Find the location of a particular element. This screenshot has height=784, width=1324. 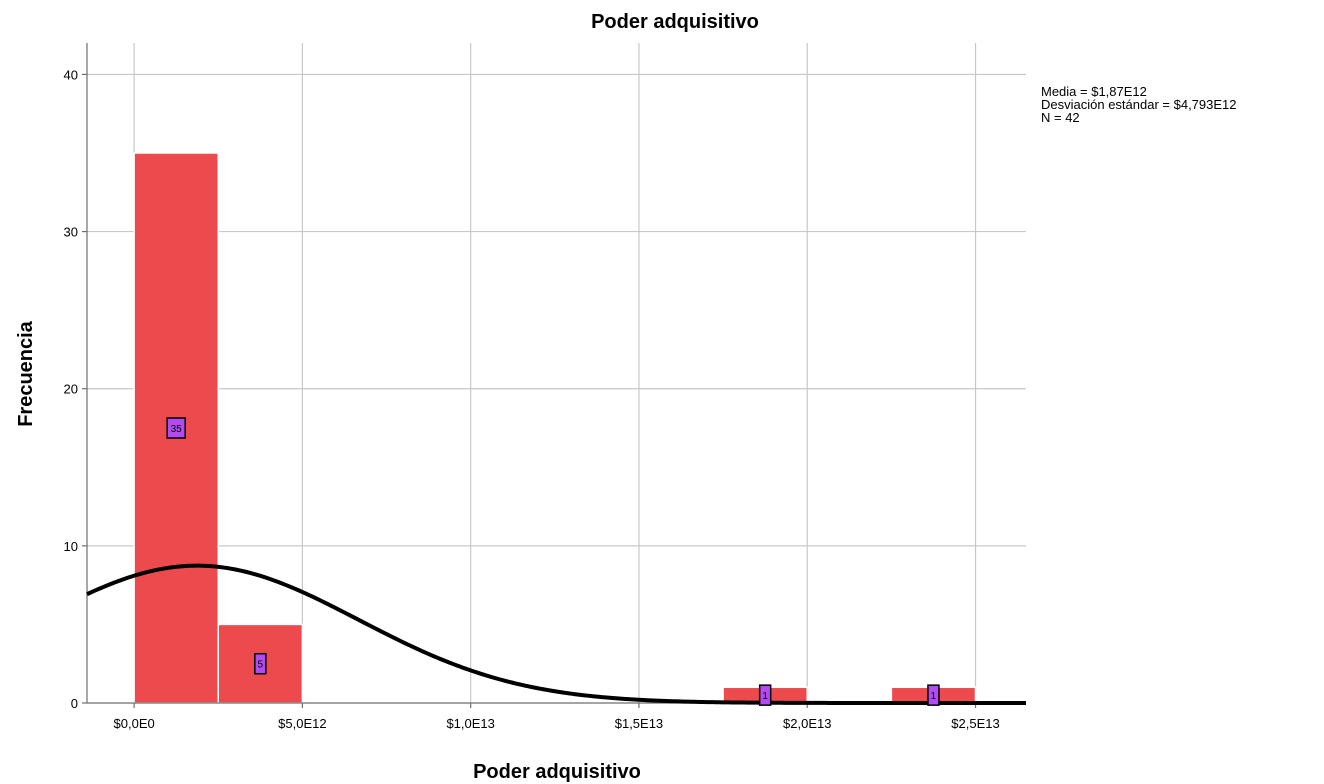

x-tick-label: $1,5E13 is located at coordinates (639, 723).